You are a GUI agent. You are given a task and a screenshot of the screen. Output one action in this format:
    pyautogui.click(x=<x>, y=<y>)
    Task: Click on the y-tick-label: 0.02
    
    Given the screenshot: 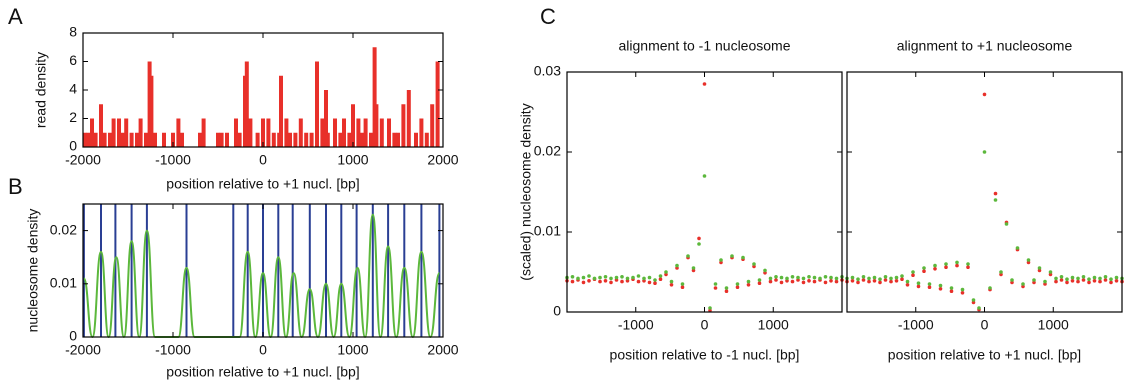 What is the action you would take?
    pyautogui.click(x=547, y=151)
    